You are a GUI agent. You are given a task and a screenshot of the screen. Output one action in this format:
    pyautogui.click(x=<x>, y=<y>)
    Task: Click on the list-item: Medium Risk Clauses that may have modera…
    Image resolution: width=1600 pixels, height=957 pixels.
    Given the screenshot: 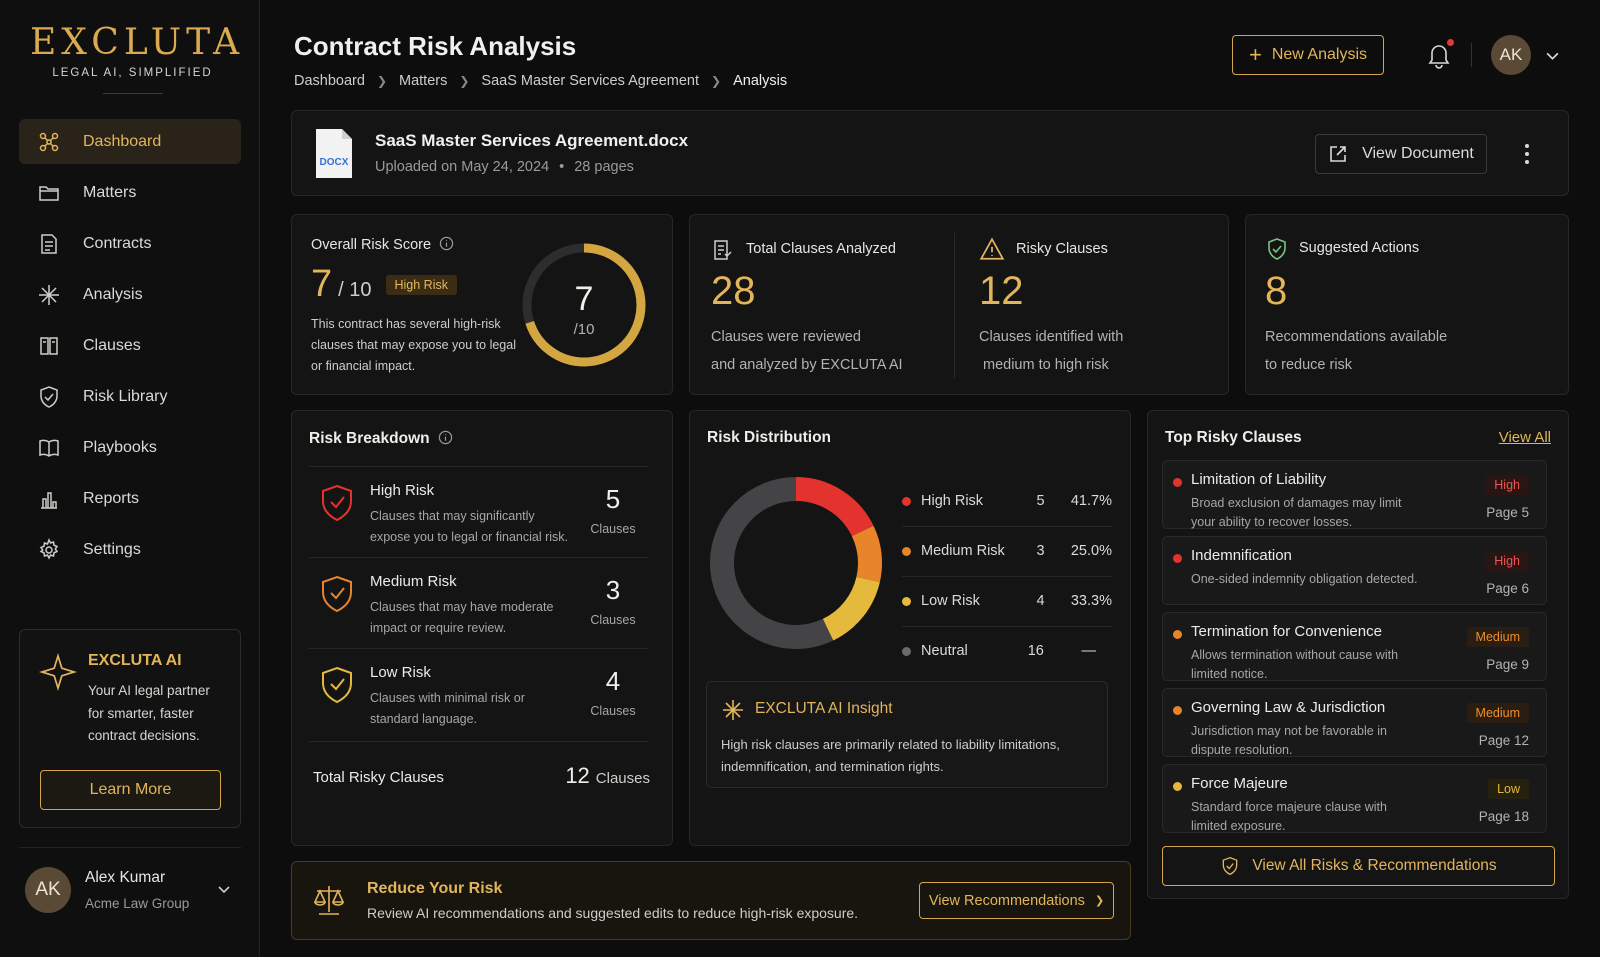 What is the action you would take?
    pyautogui.click(x=478, y=604)
    